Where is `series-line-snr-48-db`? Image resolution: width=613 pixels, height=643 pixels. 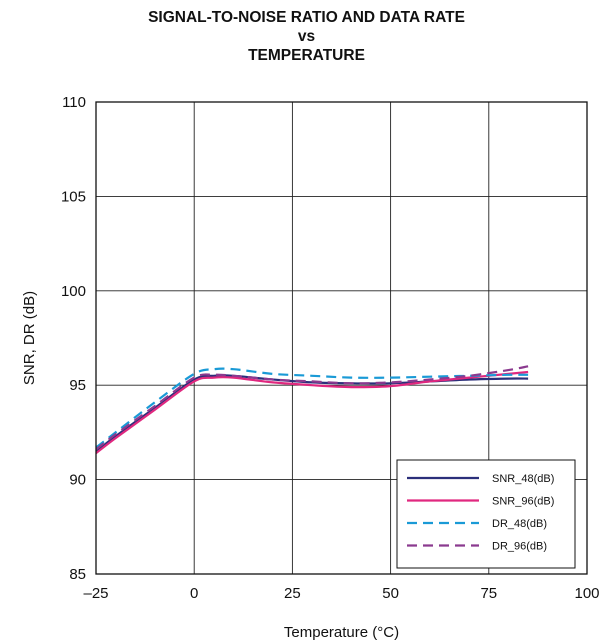
series-line-snr-48-db is located at coordinates (312, 413).